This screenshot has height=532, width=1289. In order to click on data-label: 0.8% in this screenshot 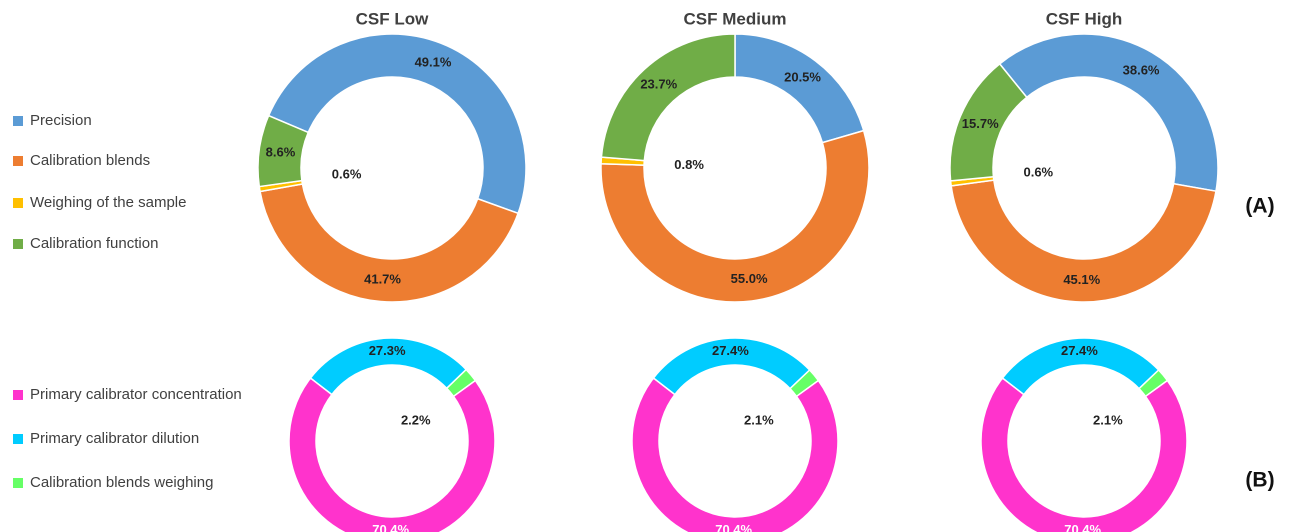, I will do `click(689, 164)`.